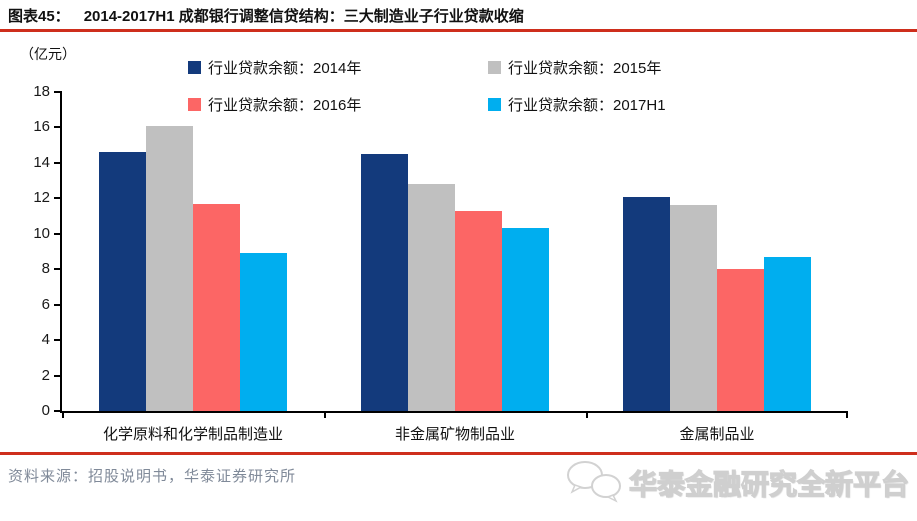 Image resolution: width=917 pixels, height=521 pixels. Describe the element at coordinates (122, 281) in the screenshot. I see `bar-化学原料和化学制品制造业-行业贷款余额：2014年` at that location.